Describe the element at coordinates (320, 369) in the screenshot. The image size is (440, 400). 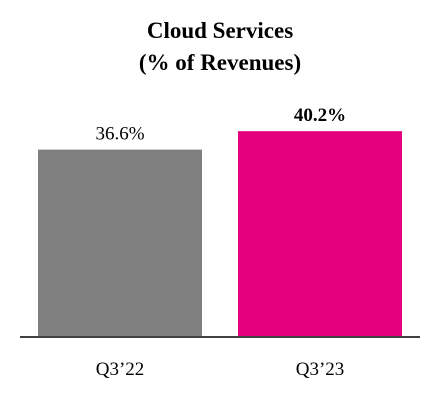
I see `x-tick-label-2: Q3’23` at that location.